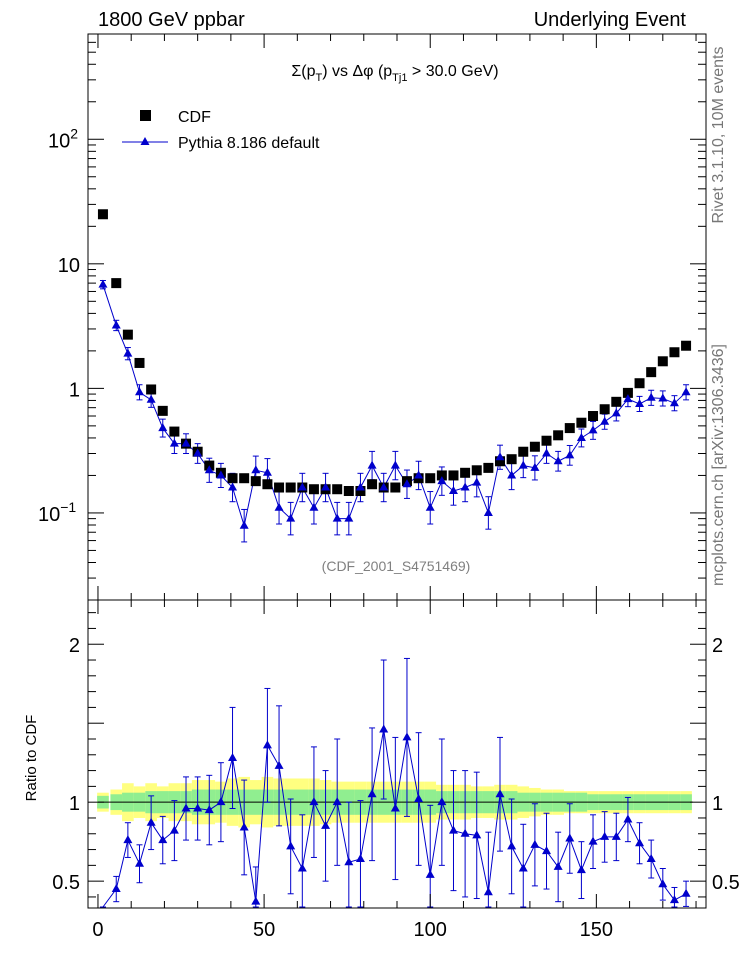 The image size is (746, 977). What do you see at coordinates (718, 465) in the screenshot?
I see `mcplots-label: mcplots.cern.ch [arXiv:1306.3436]` at bounding box center [718, 465].